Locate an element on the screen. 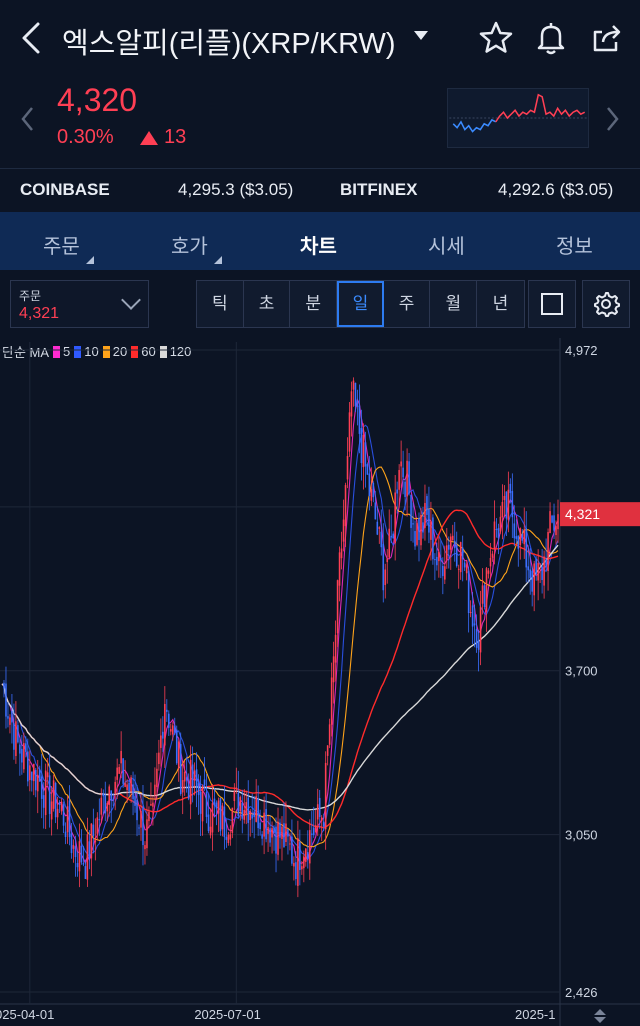 This screenshot has width=640, height=1026. next-coin-button is located at coordinates (612, 123).